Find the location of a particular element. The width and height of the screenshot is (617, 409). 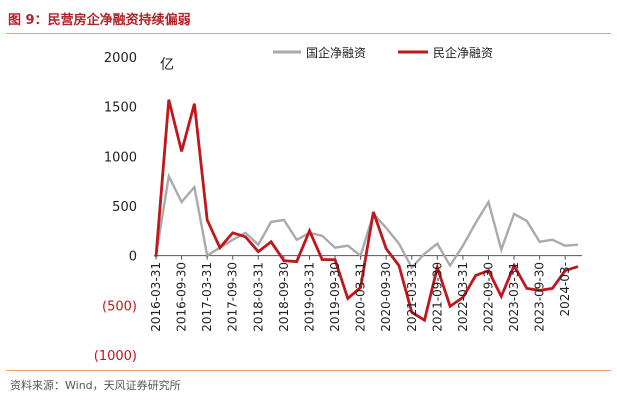

title-rule is located at coordinates (308, 33).